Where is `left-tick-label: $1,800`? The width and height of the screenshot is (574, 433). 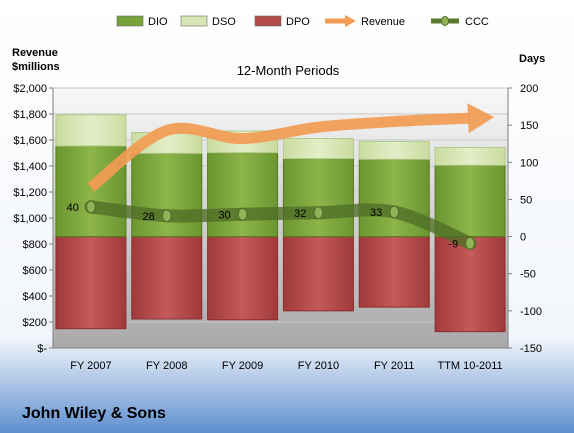
left-tick-label: $1,800 is located at coordinates (30, 115).